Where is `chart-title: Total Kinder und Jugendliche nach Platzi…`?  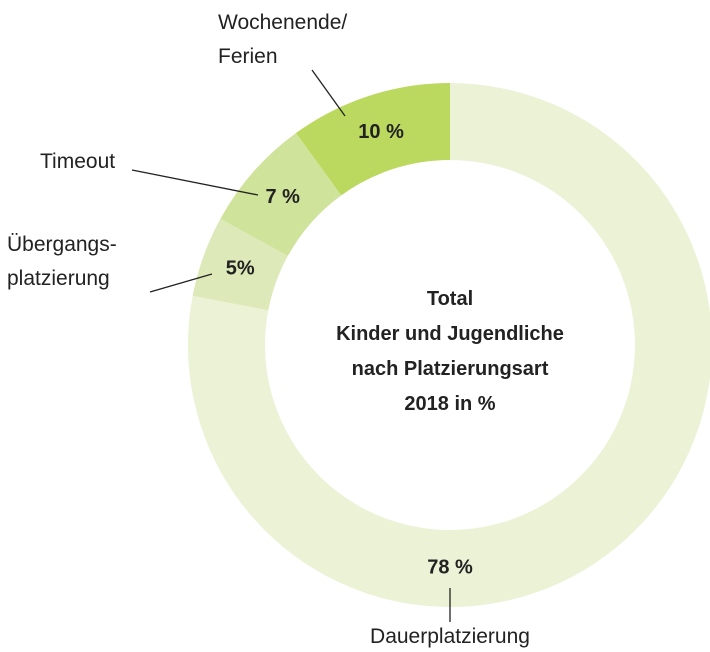
chart-title: Total Kinder und Jugendliche nach Platzi… is located at coordinates (450, 351).